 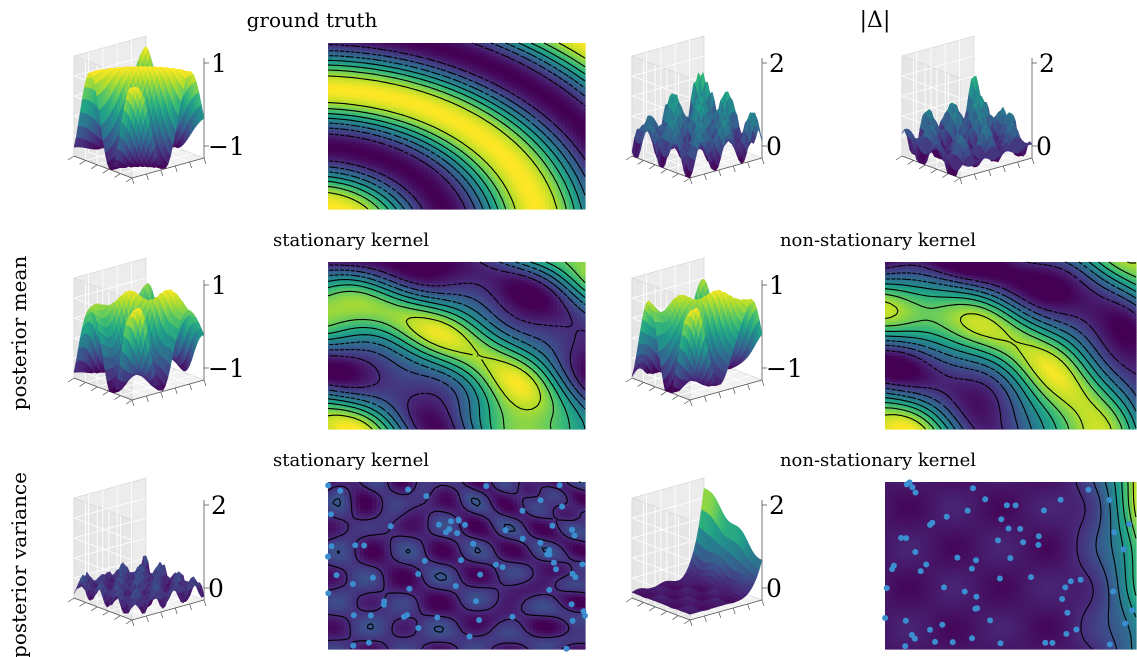 I want to click on title-mean-stationary: stationary kernel, so click(x=351, y=240).